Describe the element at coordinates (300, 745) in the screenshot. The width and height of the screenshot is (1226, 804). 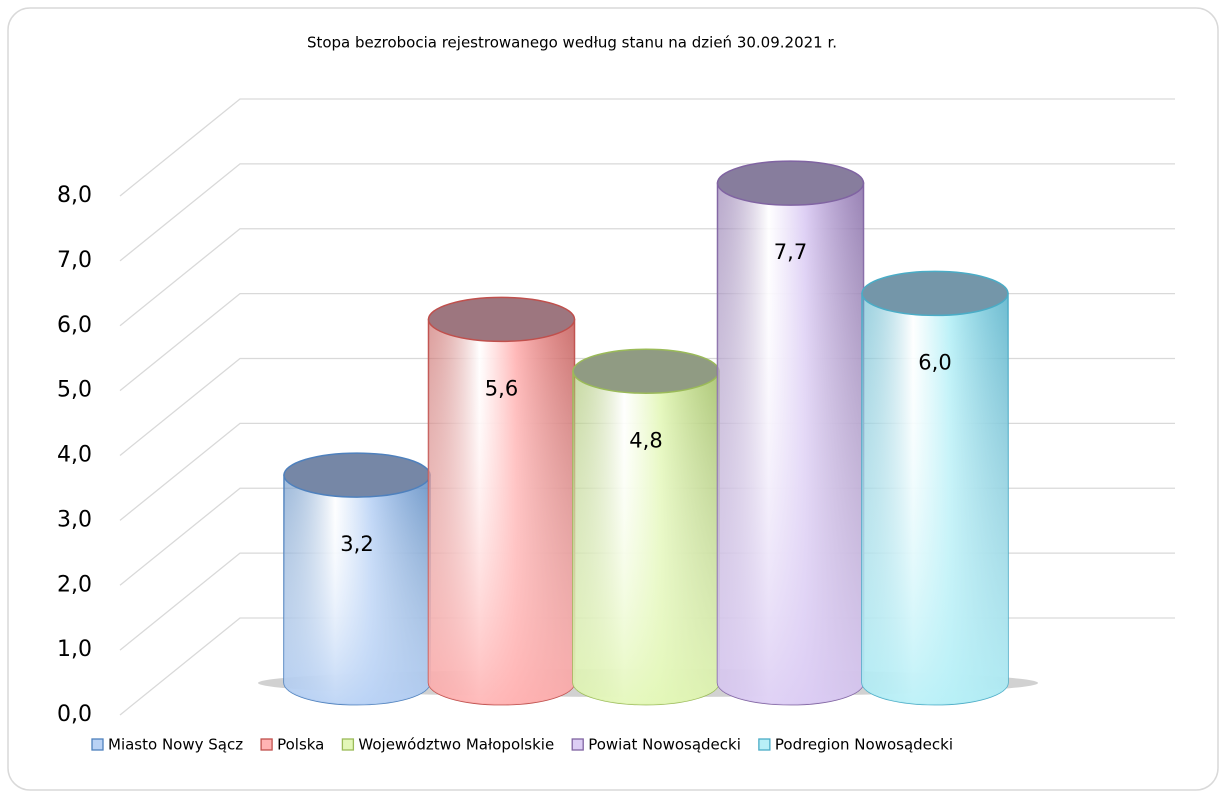
I see `legend-label: Polska` at that location.